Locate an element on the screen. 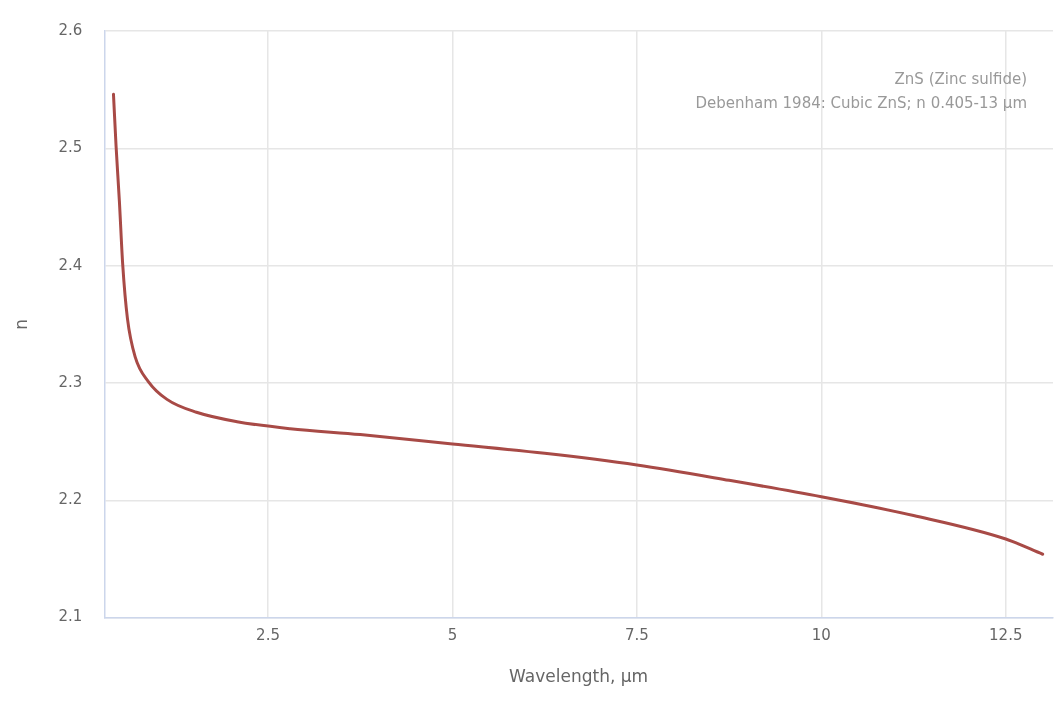 The height and width of the screenshot is (702, 1055). x-axis-title: Wavelength, µm is located at coordinates (579, 676).